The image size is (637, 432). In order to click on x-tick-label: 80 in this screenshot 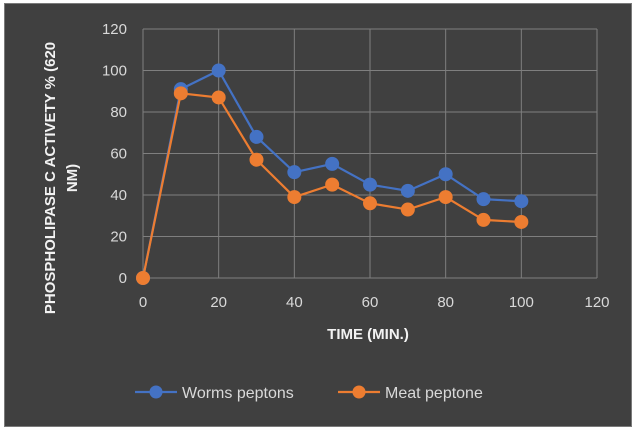, I will do `click(445, 302)`.